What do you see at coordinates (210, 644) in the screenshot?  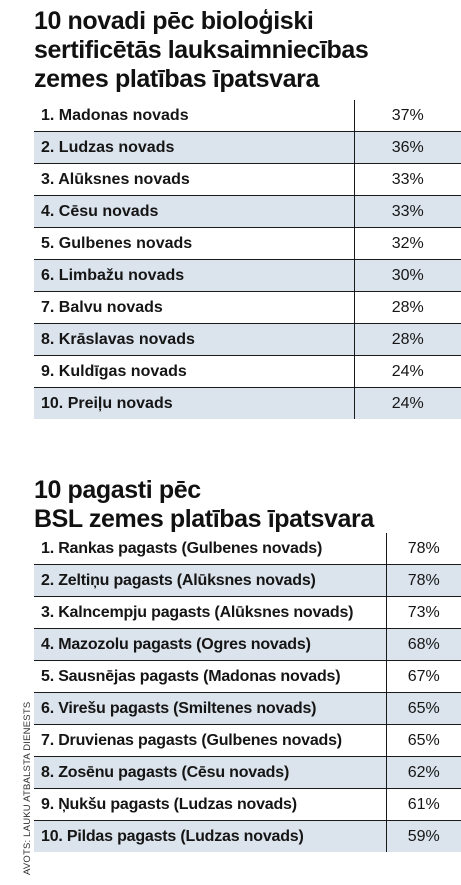 I see `pagasts-name: 4. Mazozolu pagasts (Ogres novads)` at bounding box center [210, 644].